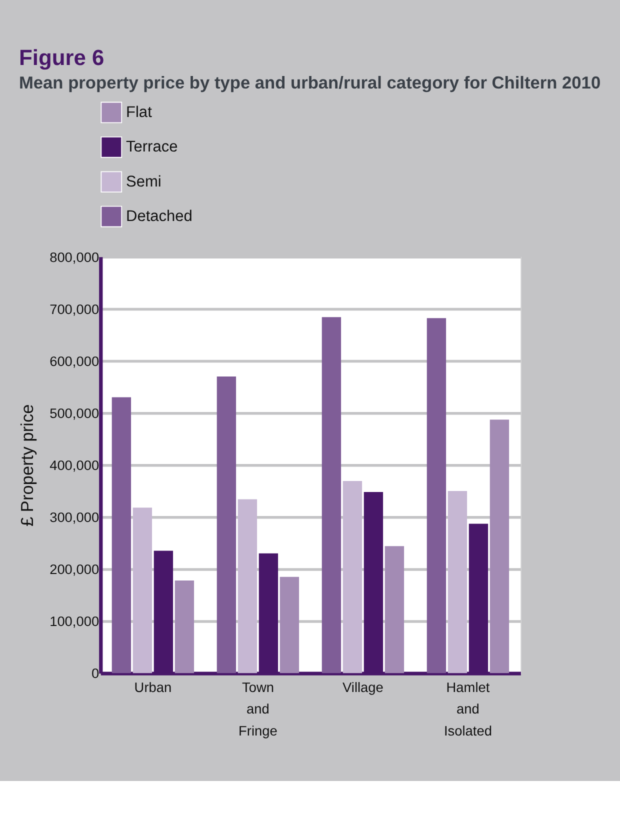  Describe the element at coordinates (75, 413) in the screenshot. I see `y-tick-label: 500,000` at that location.